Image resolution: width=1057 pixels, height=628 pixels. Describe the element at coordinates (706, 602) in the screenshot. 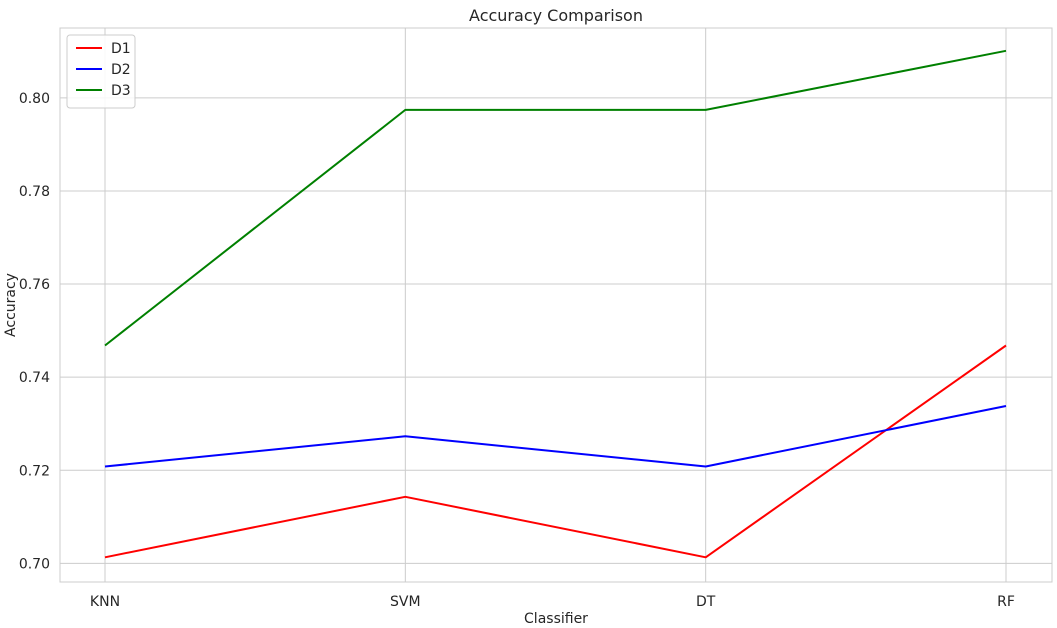

I see `x-tick-label: DT` at that location.